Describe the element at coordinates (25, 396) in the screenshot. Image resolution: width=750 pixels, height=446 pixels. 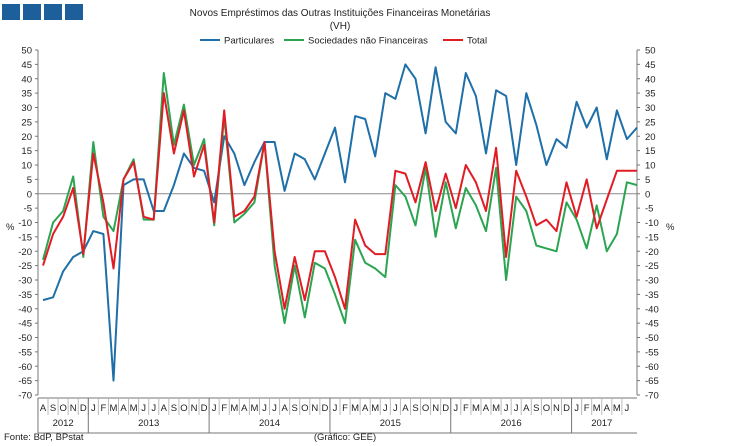
I see `y-tick-label-left: -70` at that location.